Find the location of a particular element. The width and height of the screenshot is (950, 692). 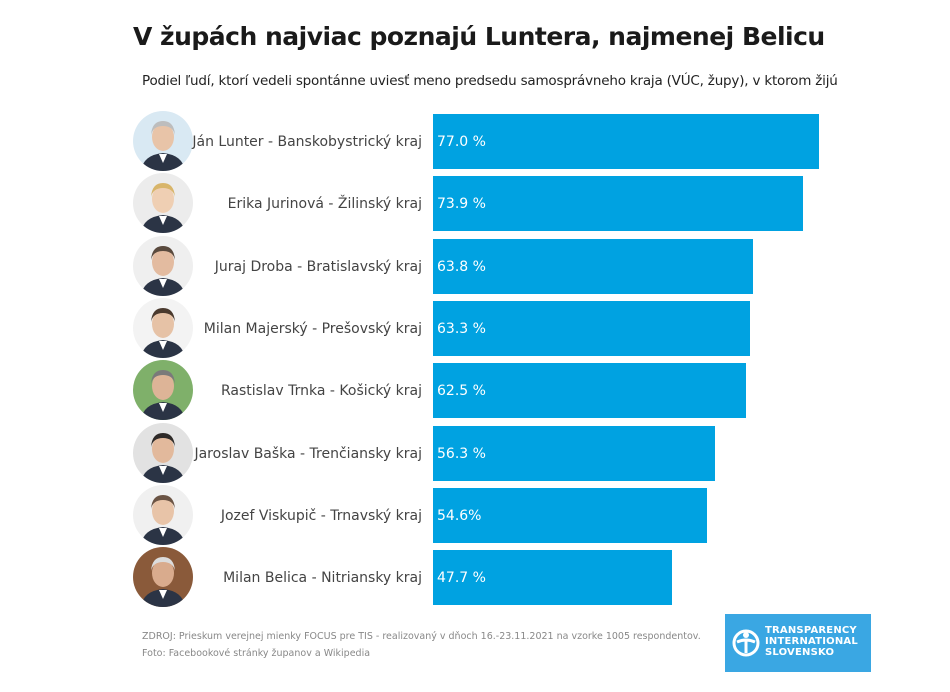

logo-line-3: SLOVENSKO is located at coordinates (800, 652).